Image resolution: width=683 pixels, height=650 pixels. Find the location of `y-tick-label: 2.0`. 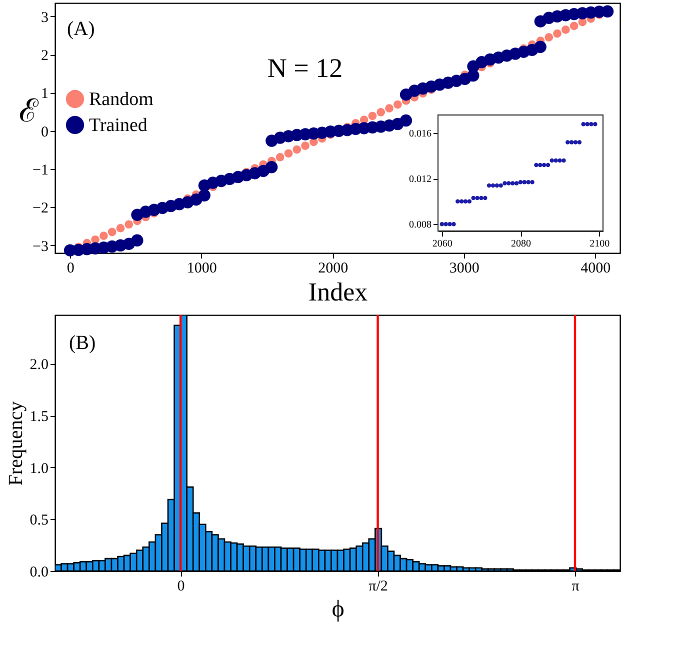

y-tick-label: 2.0 is located at coordinates (39, 365).